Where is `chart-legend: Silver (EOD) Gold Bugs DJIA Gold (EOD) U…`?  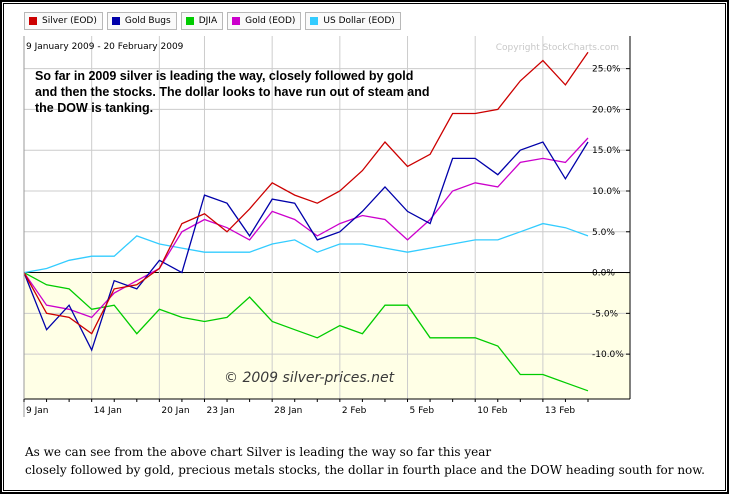 chart-legend: Silver (EOD) Gold Bugs DJIA Gold (EOD) U… is located at coordinates (212, 21).